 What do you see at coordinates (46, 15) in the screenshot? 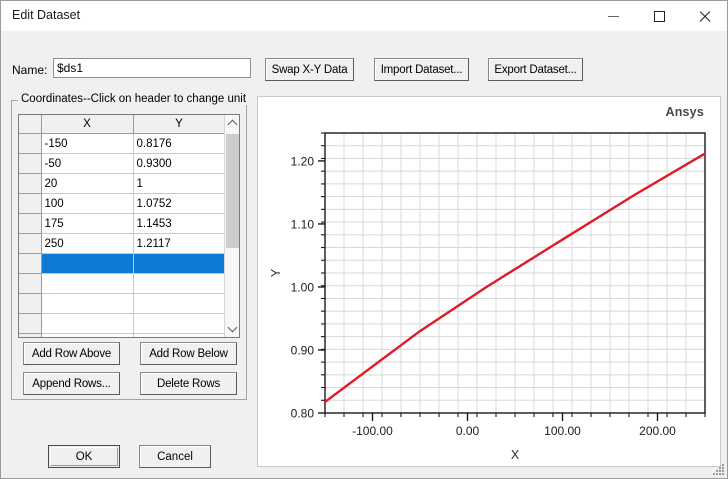
I see `window-title: Edit Dataset` at bounding box center [46, 15].